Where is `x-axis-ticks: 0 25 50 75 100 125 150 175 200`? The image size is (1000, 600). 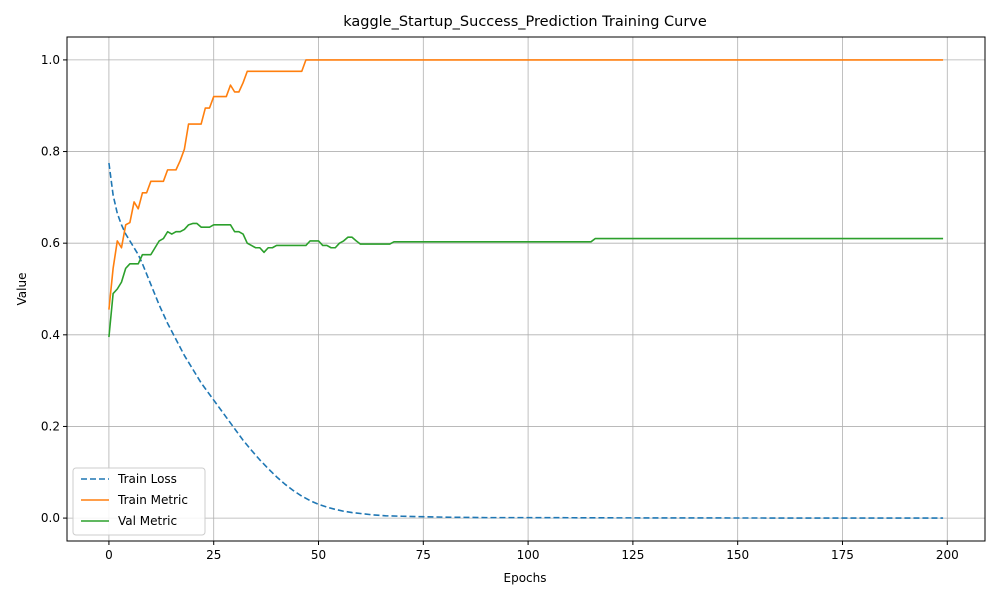 x-axis-ticks: 0 25 50 75 100 125 150 175 200 is located at coordinates (532, 551).